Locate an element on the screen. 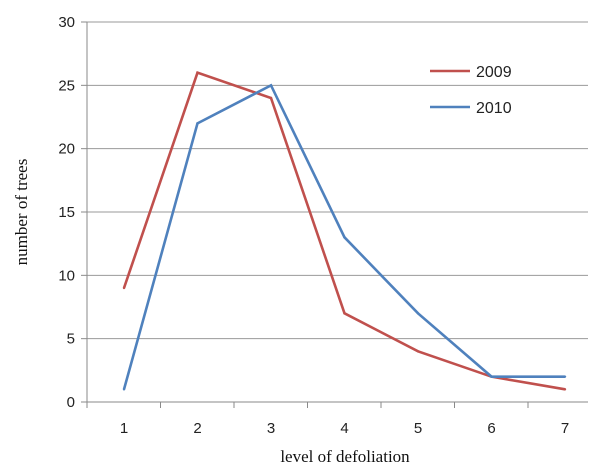  x-tick-label-4: 4 is located at coordinates (344, 428).